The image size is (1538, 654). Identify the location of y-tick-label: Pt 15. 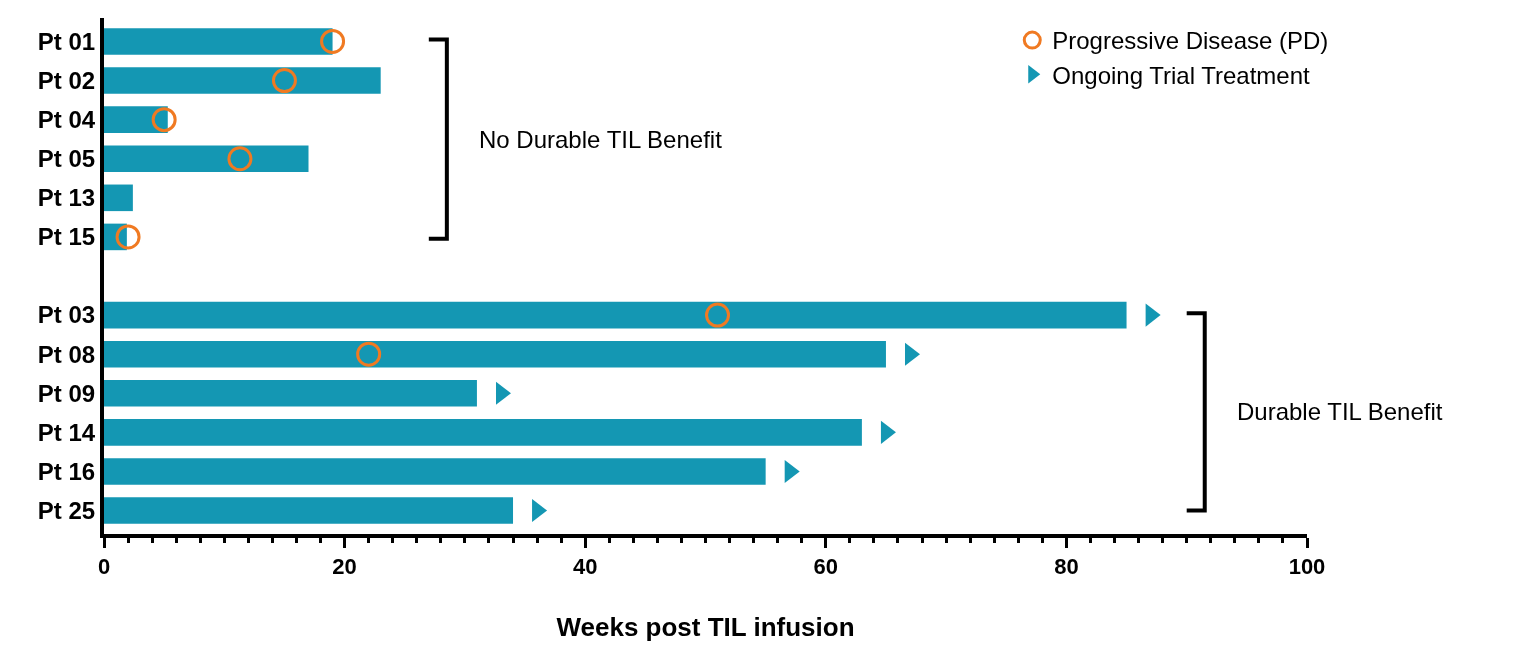
(66, 237).